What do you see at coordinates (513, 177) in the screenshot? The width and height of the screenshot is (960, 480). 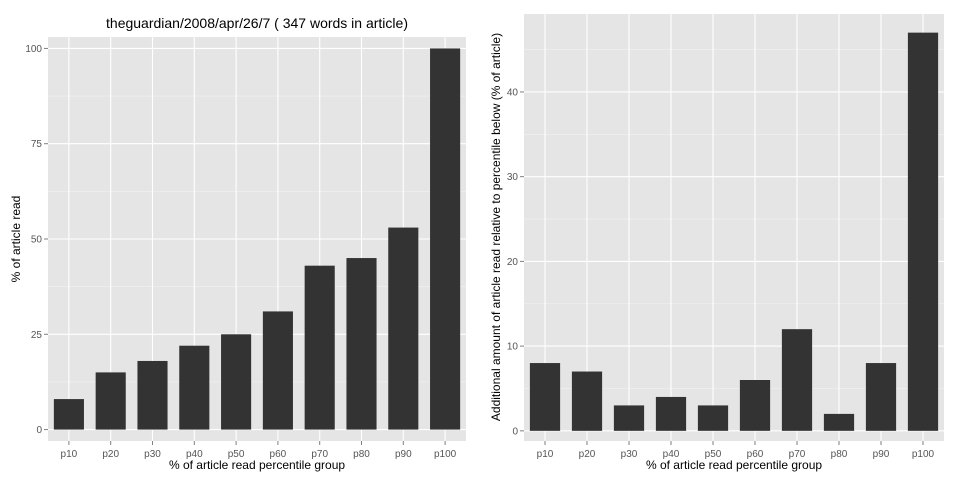 I see `y-tick-label: 30` at bounding box center [513, 177].